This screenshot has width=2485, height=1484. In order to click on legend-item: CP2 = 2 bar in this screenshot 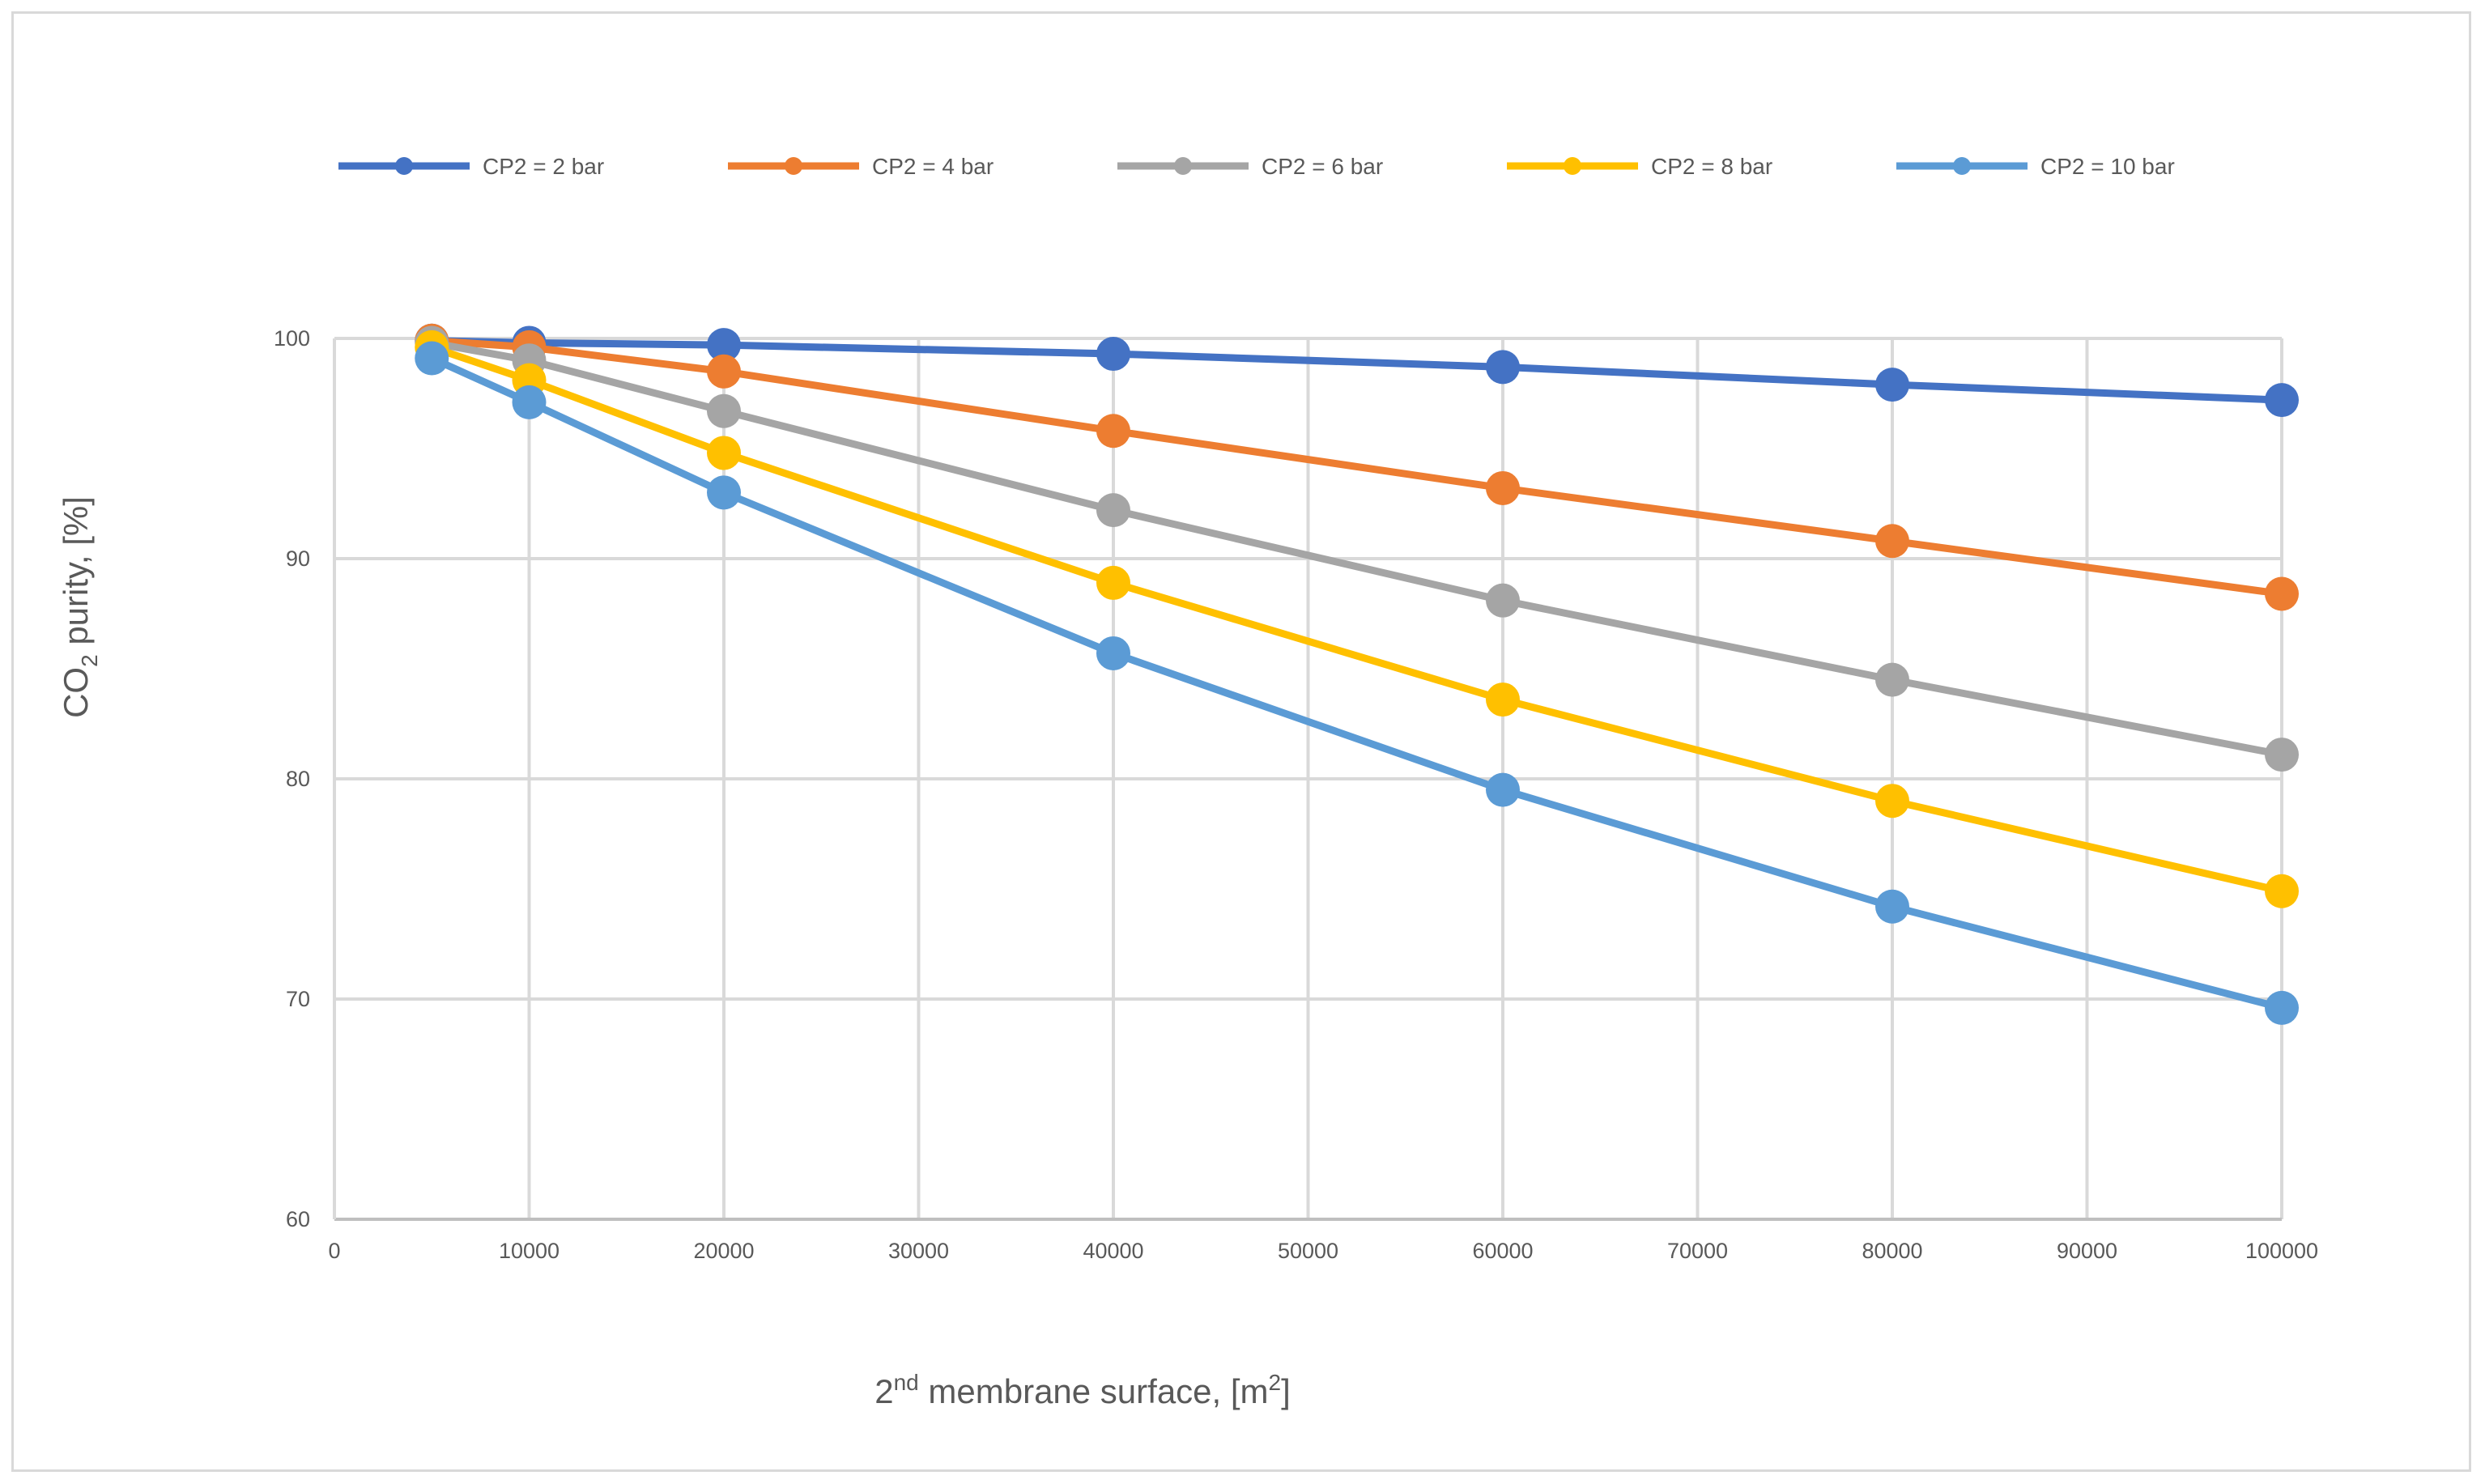, I will do `click(471, 166)`.